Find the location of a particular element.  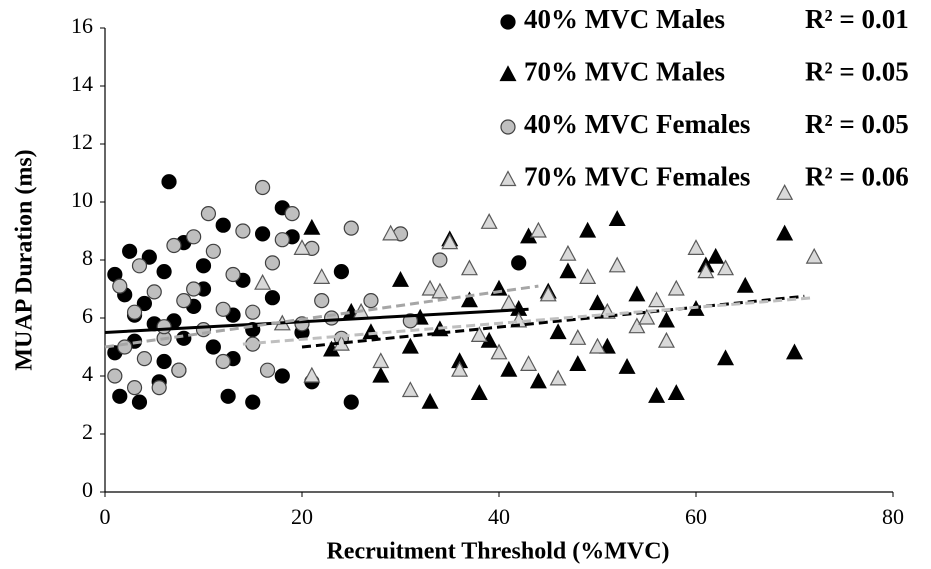

legend-r2: R² = 0.06 is located at coordinates (857, 177).